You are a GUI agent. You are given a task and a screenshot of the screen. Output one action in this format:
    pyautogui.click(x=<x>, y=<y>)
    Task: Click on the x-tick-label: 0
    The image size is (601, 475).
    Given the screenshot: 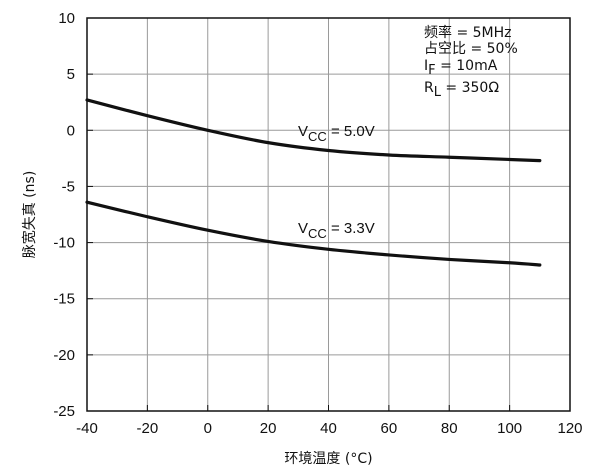 What is the action you would take?
    pyautogui.click(x=208, y=428)
    